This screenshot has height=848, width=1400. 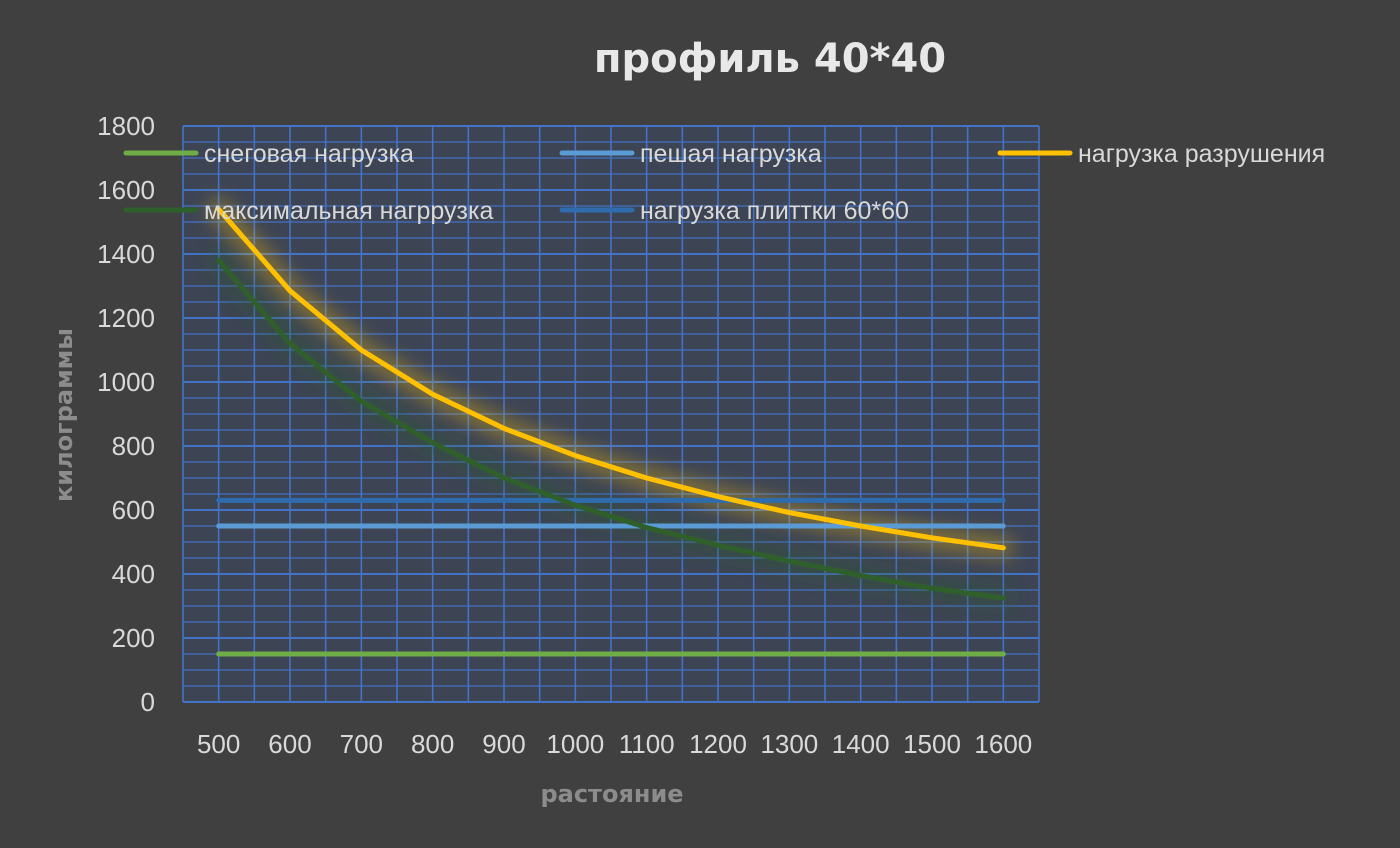 I want to click on y-tick-label: 400, so click(x=133, y=574).